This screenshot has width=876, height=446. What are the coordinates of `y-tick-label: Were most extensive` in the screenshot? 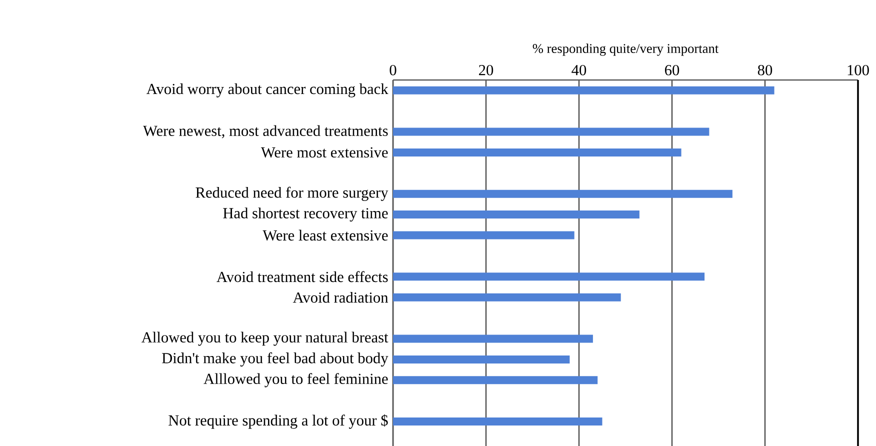 It's located at (324, 152).